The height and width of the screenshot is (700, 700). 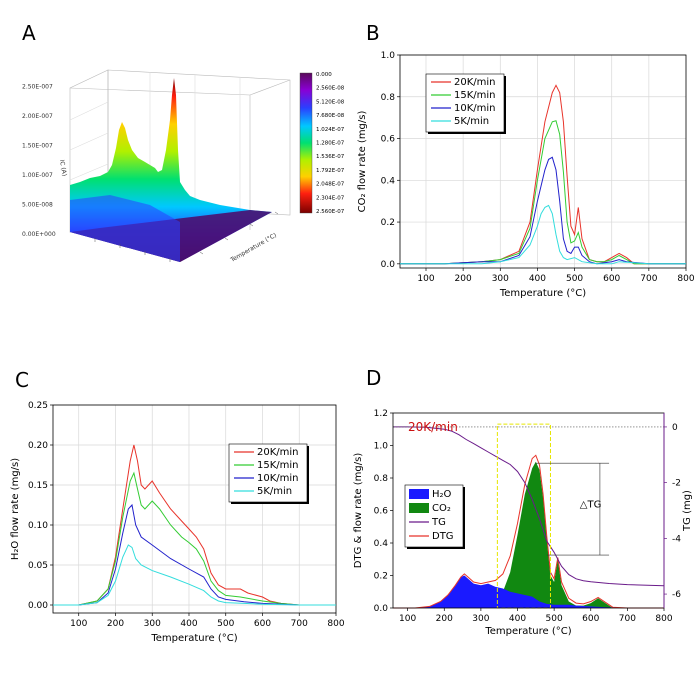 What do you see at coordinates (475, 108) in the screenshot?
I see `legend-label: 10K/min` at bounding box center [475, 108].